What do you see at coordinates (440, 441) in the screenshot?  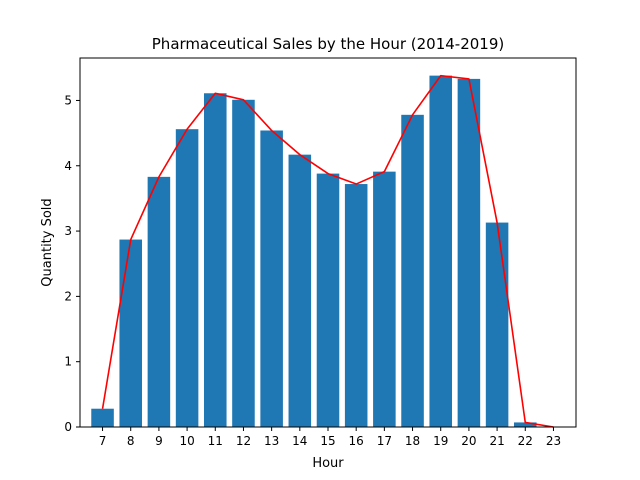 I see `x-tick-label: 19` at bounding box center [440, 441].